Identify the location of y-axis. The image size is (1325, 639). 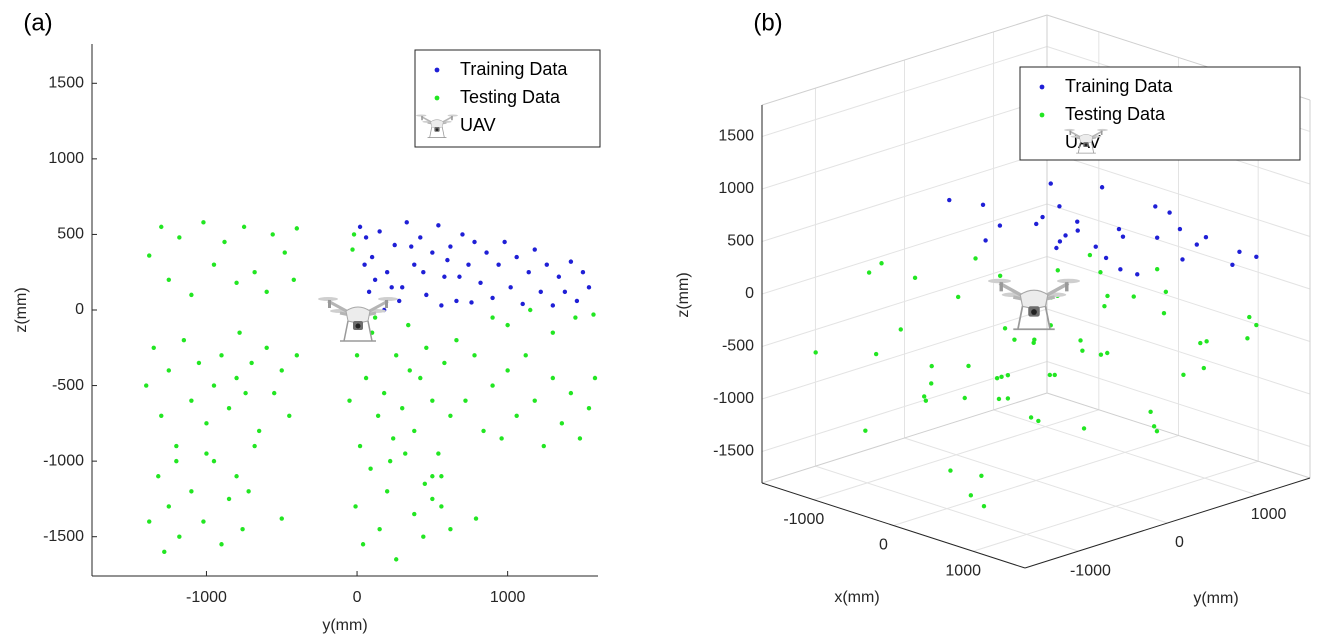
(1167, 523).